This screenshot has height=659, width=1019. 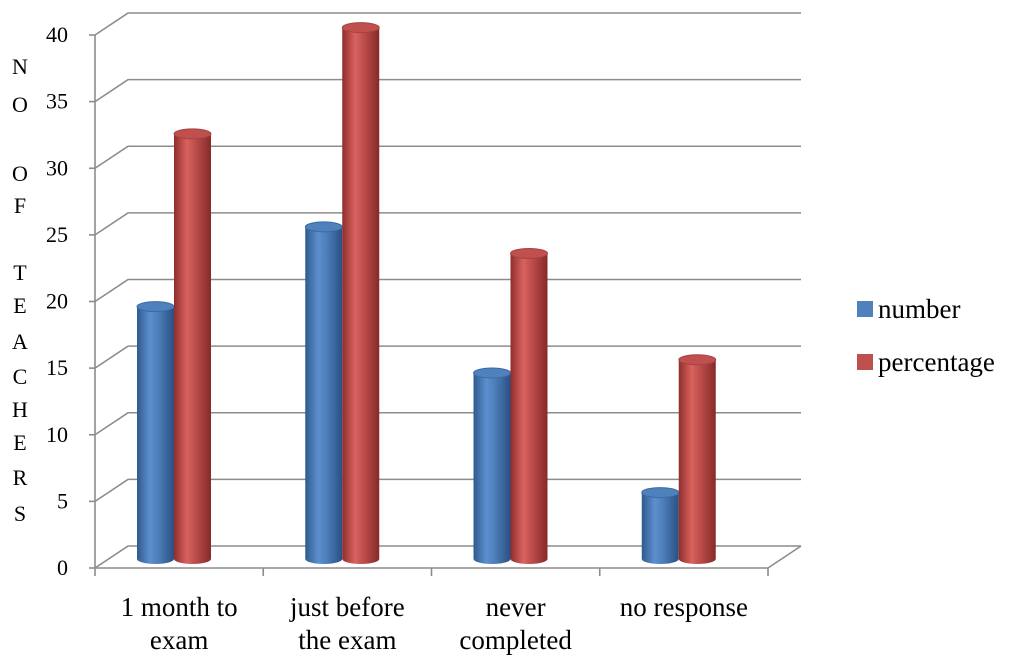 I want to click on y-tick-label: 10, so click(x=57, y=434).